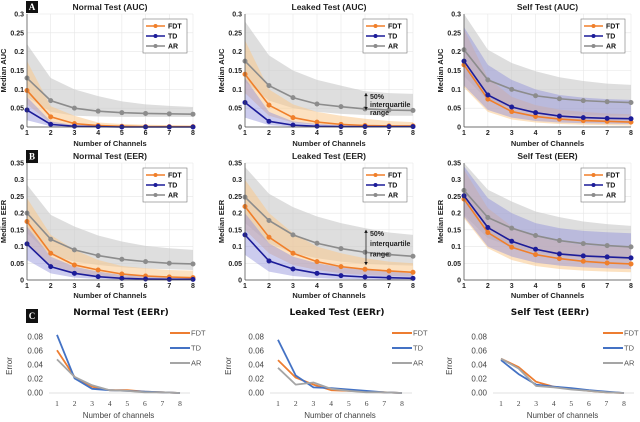  What do you see at coordinates (479, 365) in the screenshot?
I see `y-tick-label: 0.04` at bounding box center [479, 365].